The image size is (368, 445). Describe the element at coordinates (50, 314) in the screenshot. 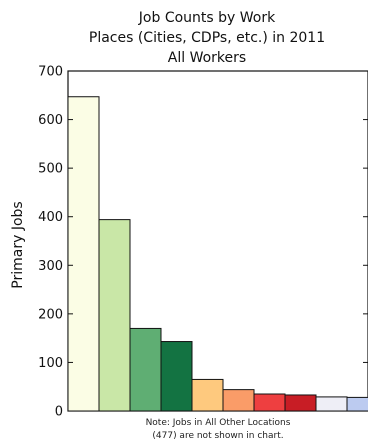

I see `y-tick-label-3: 200` at that location.